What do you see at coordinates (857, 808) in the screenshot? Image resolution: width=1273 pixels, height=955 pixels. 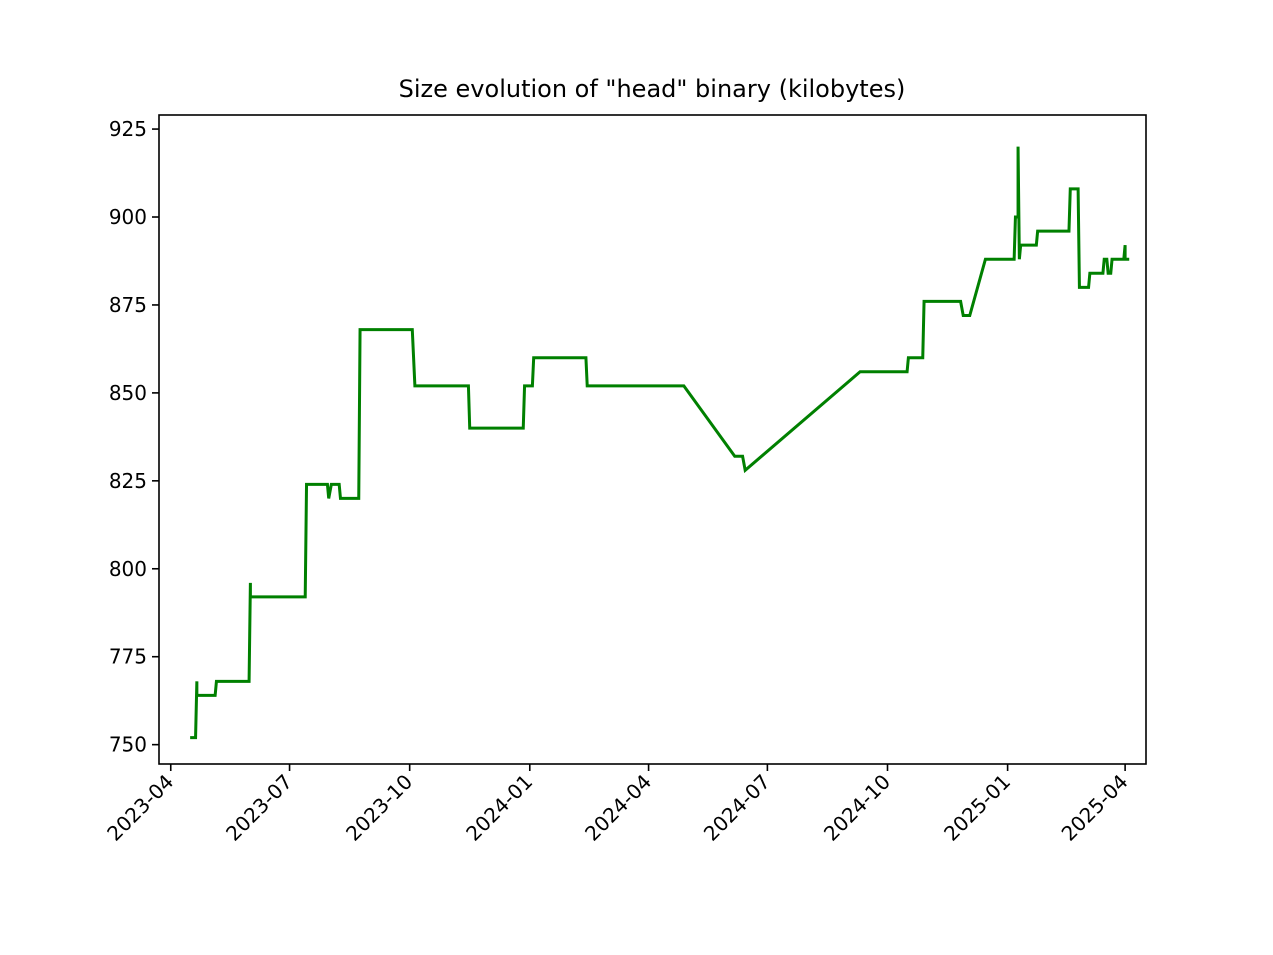 I see `x-tick-label: 2024-10` at bounding box center [857, 808].